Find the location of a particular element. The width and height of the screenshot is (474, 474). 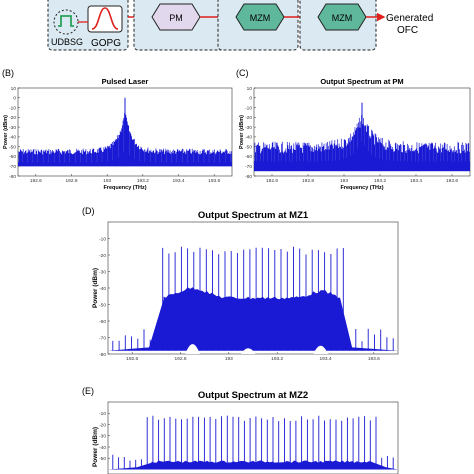

y-tick-label-c: -80 is located at coordinates (248, 177).